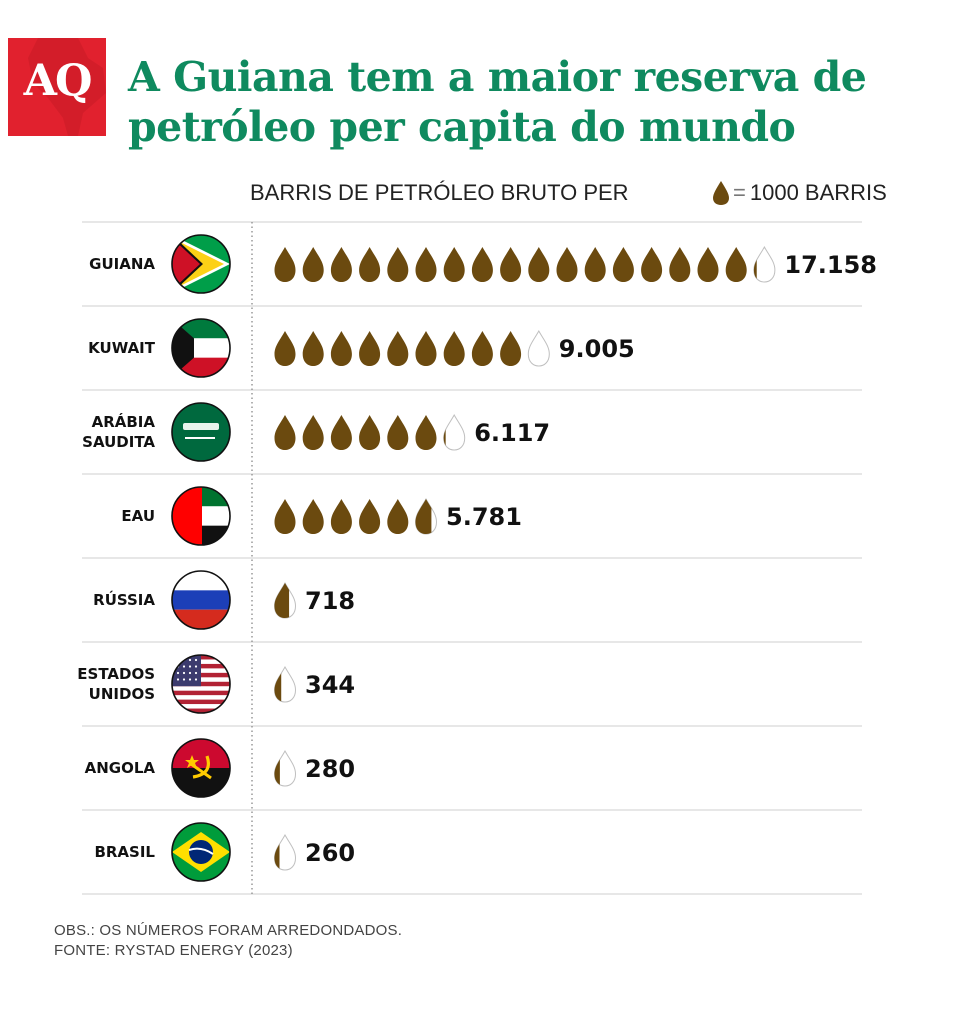 Image resolution: width=960 pixels, height=1024 pixels. Describe the element at coordinates (58, 81) in the screenshot. I see `logo-text: AQ` at that location.